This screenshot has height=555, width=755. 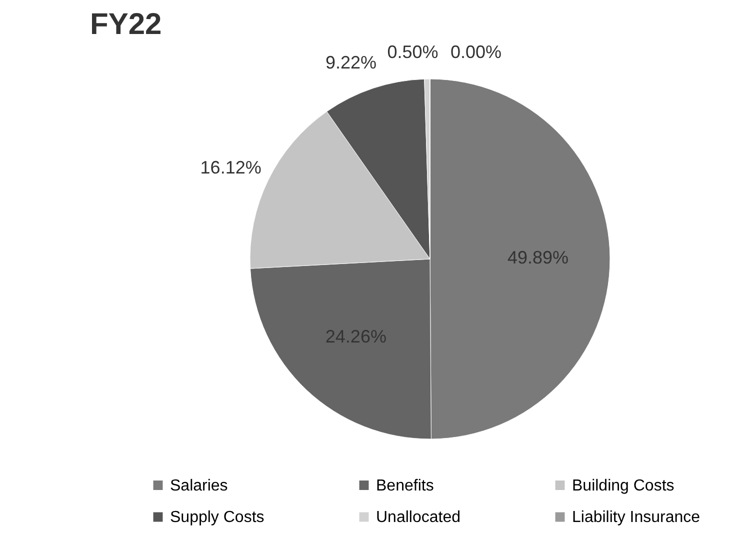 I want to click on legend-label: Supply Costs, so click(x=217, y=517).